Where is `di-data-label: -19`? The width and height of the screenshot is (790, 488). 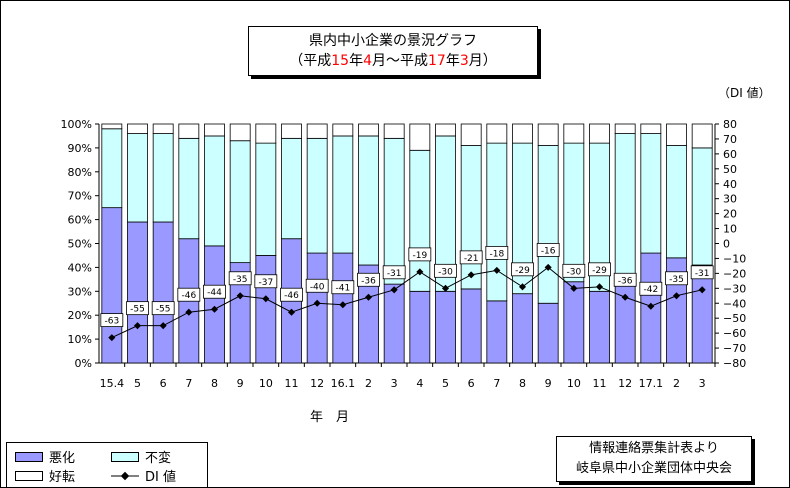 di-data-label: -19 is located at coordinates (419, 256).